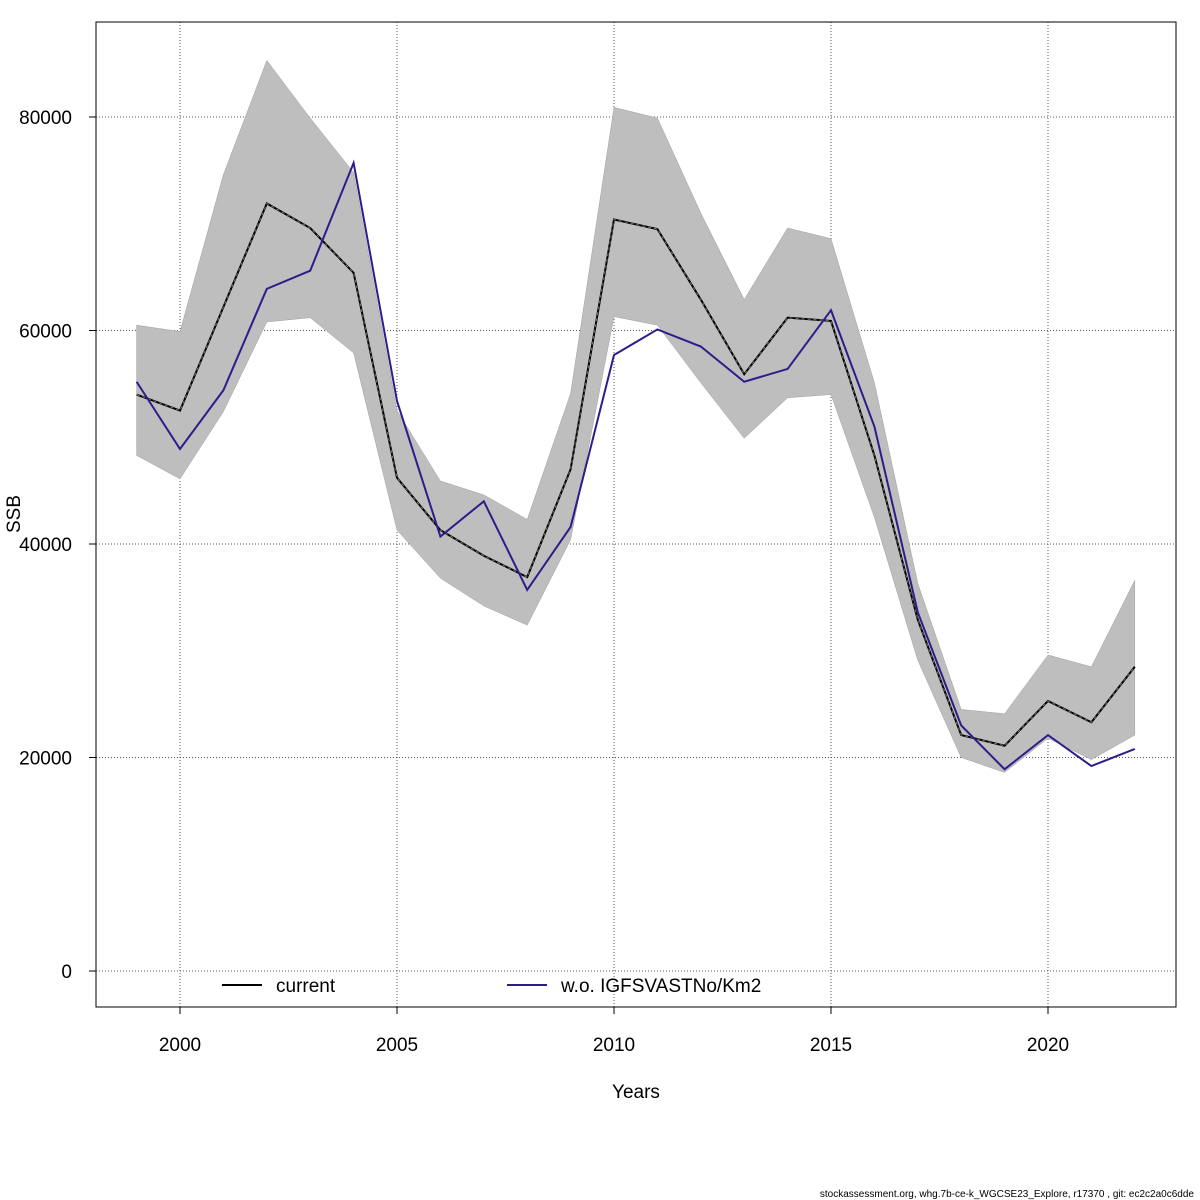 The height and width of the screenshot is (1200, 1200). Describe the element at coordinates (831, 1045) in the screenshot. I see `x-tick-label: 2015` at that location.